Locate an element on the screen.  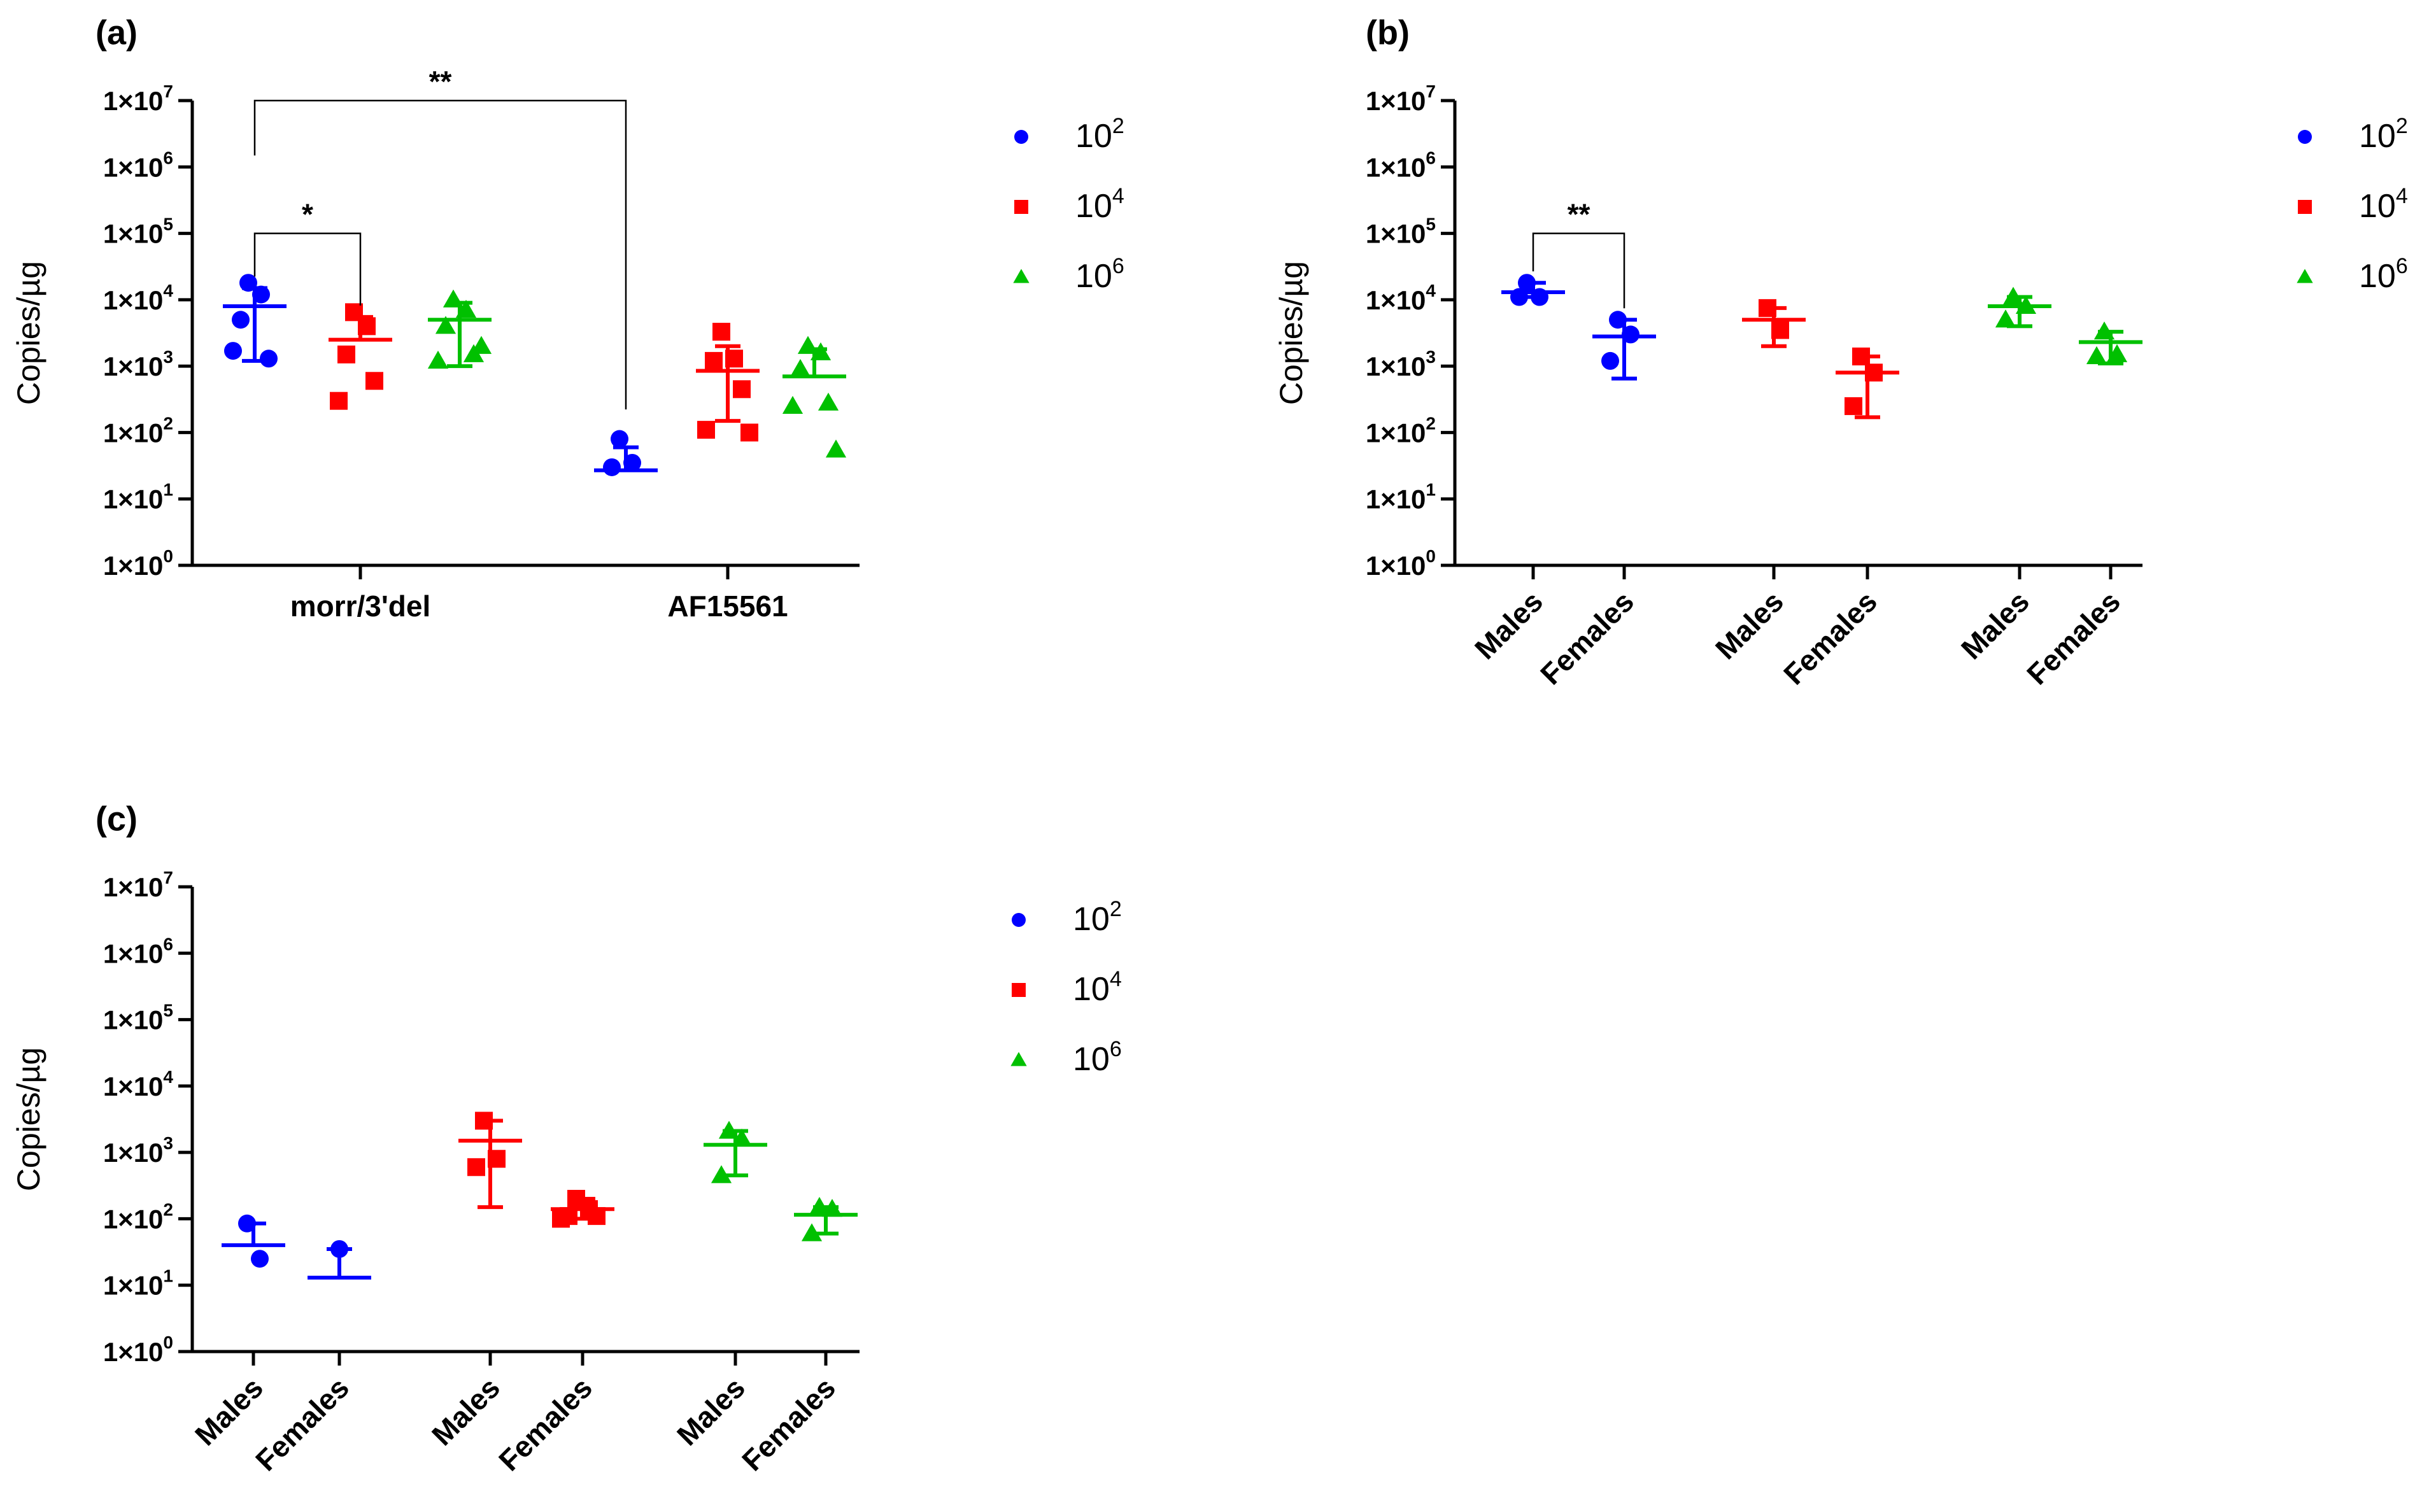
significance-label: * is located at coordinates (307, 214).